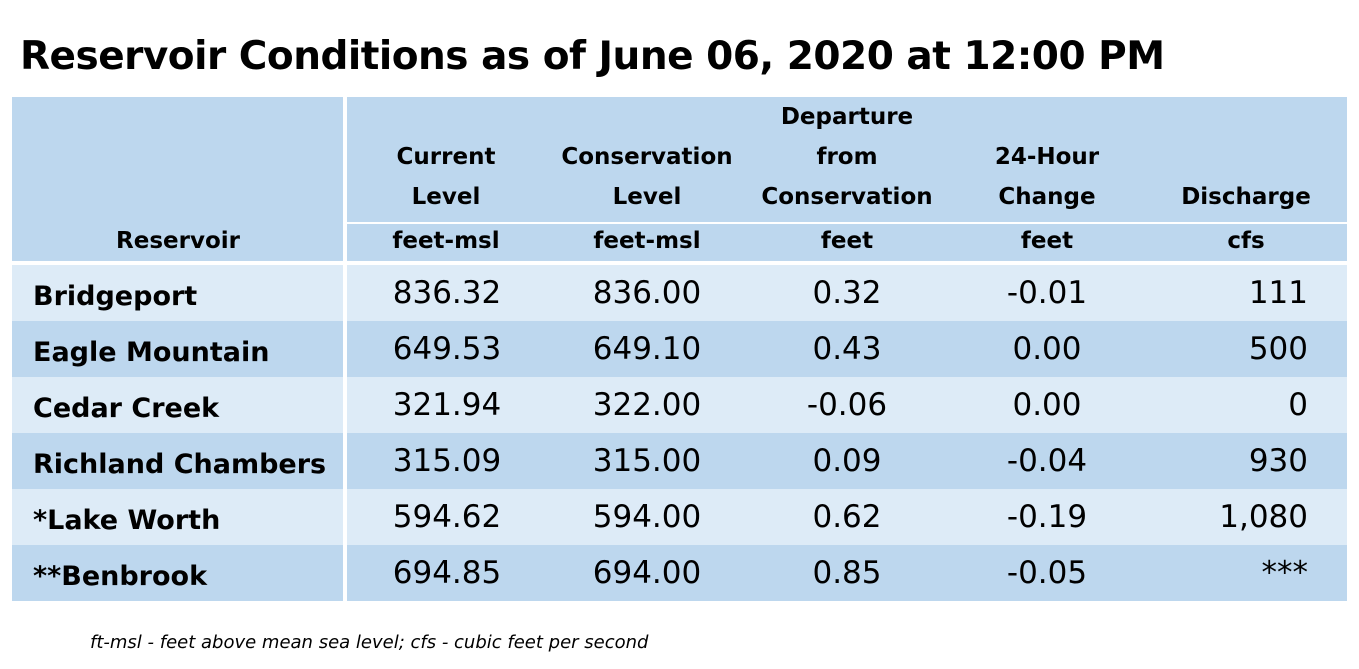 The width and height of the screenshot is (1359, 669). Describe the element at coordinates (180, 464) in the screenshot. I see `reservoir-name: Richland Chambers` at that location.